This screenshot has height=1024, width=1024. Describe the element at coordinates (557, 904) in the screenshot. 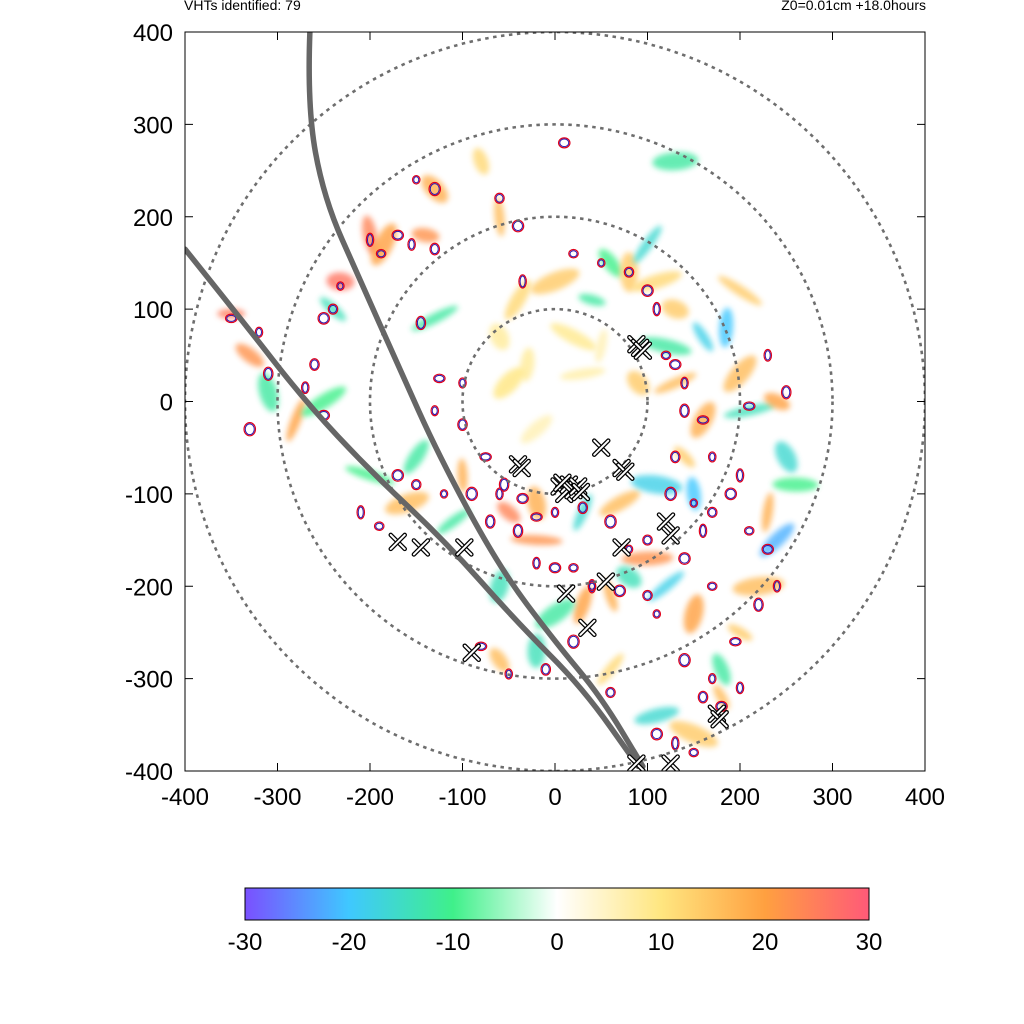

I see `colorbar` at that location.